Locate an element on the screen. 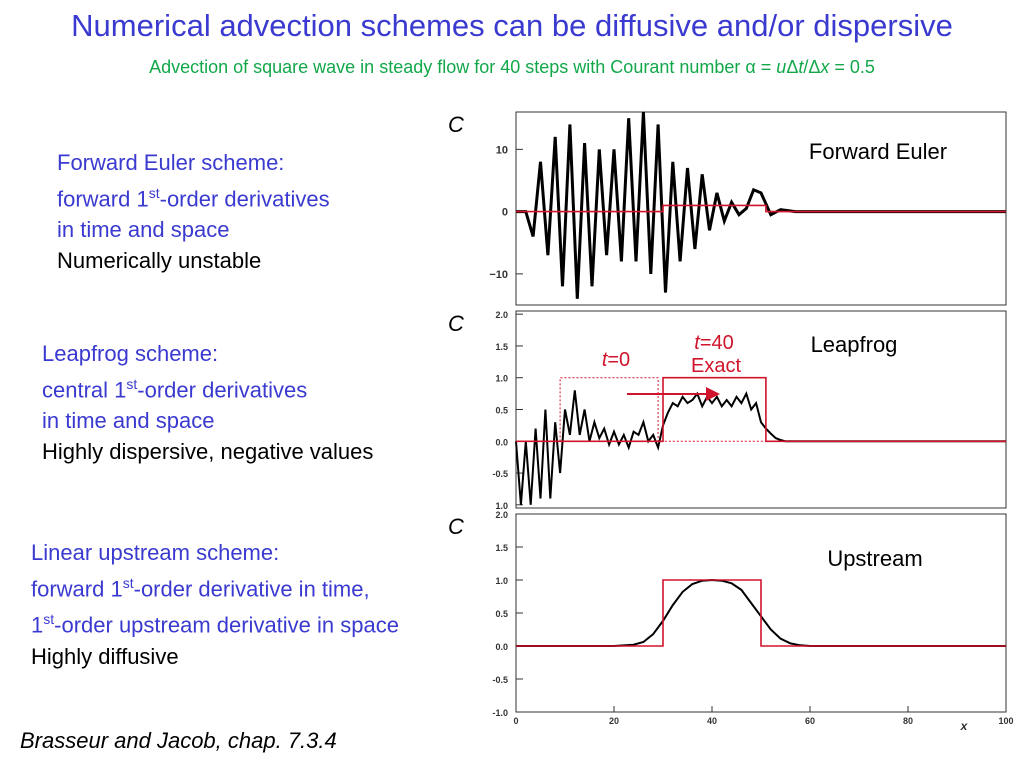  y-tick-label: -1.0 is located at coordinates (500, 713).